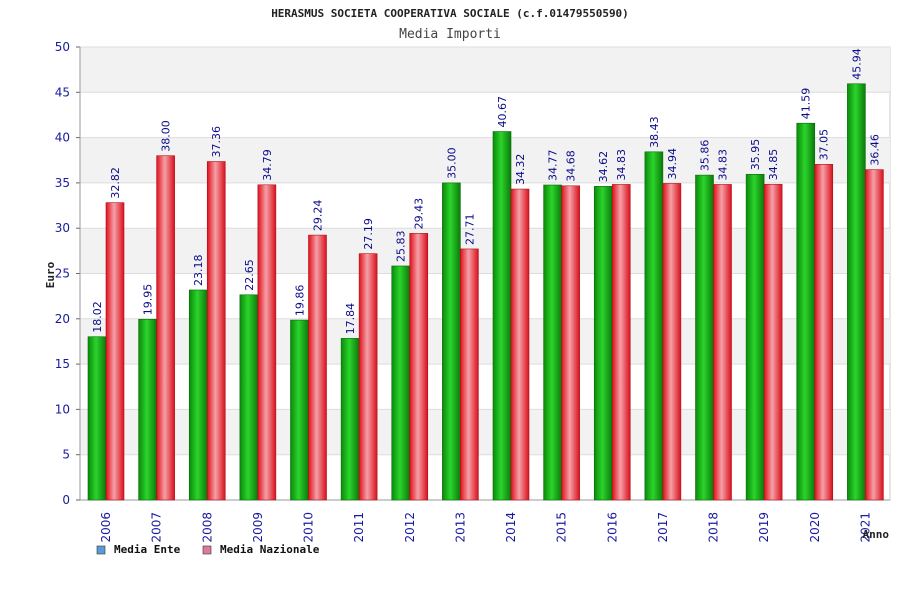 The image size is (900, 600). What do you see at coordinates (350, 319) in the screenshot?
I see `value-label: 17.84` at bounding box center [350, 319].